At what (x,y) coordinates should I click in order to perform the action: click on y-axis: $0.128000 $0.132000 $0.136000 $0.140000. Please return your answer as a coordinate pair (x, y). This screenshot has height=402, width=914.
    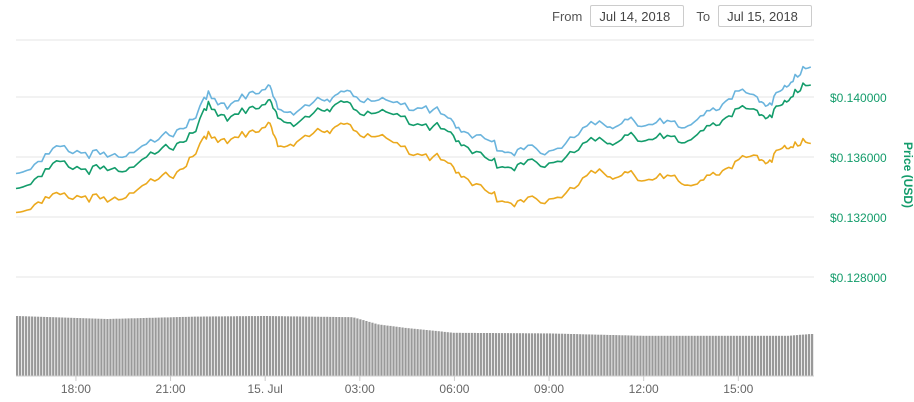
    Looking at the image, I should click on (858, 188).